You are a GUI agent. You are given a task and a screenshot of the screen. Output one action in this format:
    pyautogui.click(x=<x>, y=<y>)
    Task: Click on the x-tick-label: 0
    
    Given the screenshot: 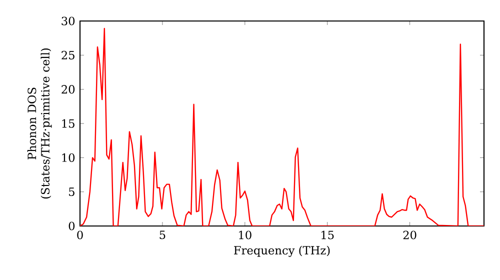 What is the action you would take?
    pyautogui.click(x=80, y=235)
    